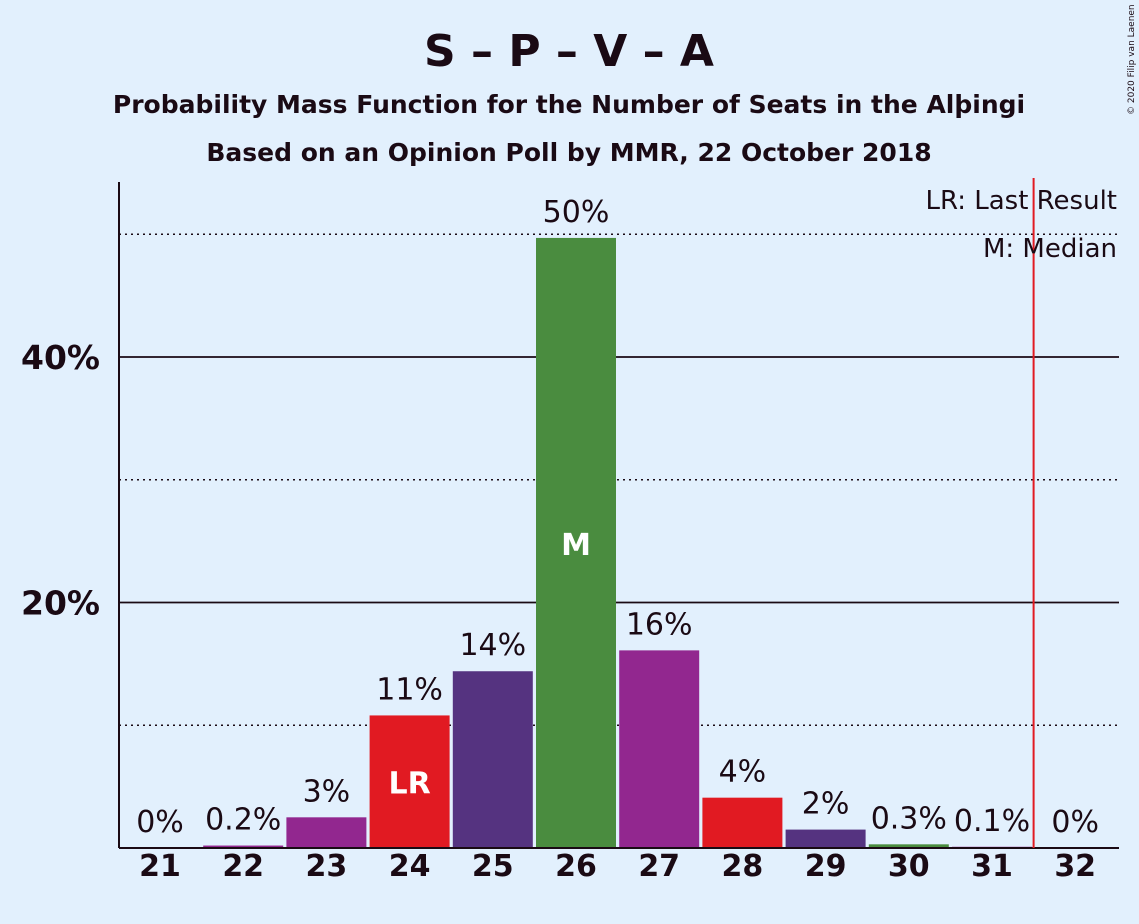  I want to click on copyright-text: © 2020 Filip van Laenen, so click(1132, 59).